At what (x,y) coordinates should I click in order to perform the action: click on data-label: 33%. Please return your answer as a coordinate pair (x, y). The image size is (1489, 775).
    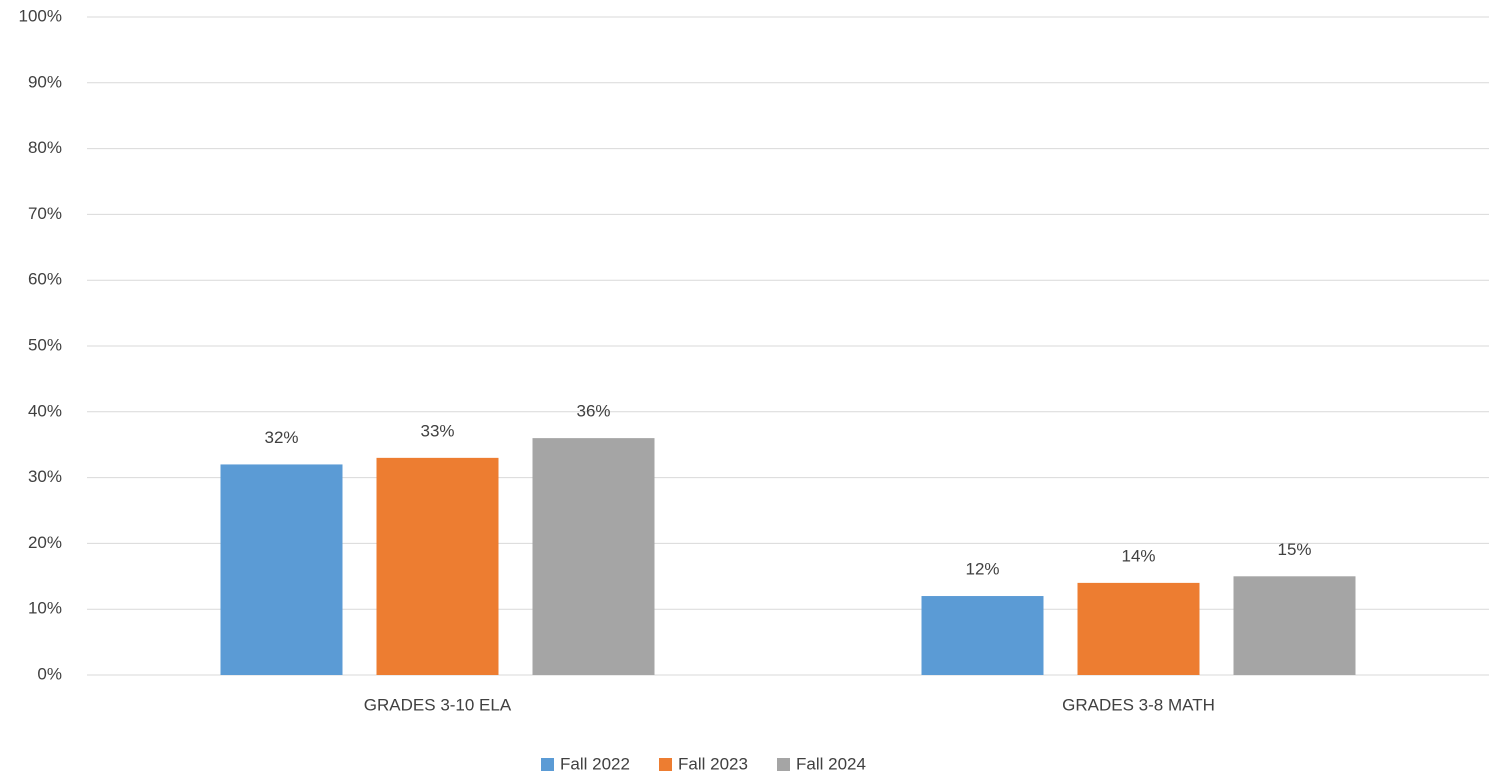
    Looking at the image, I should click on (437, 430).